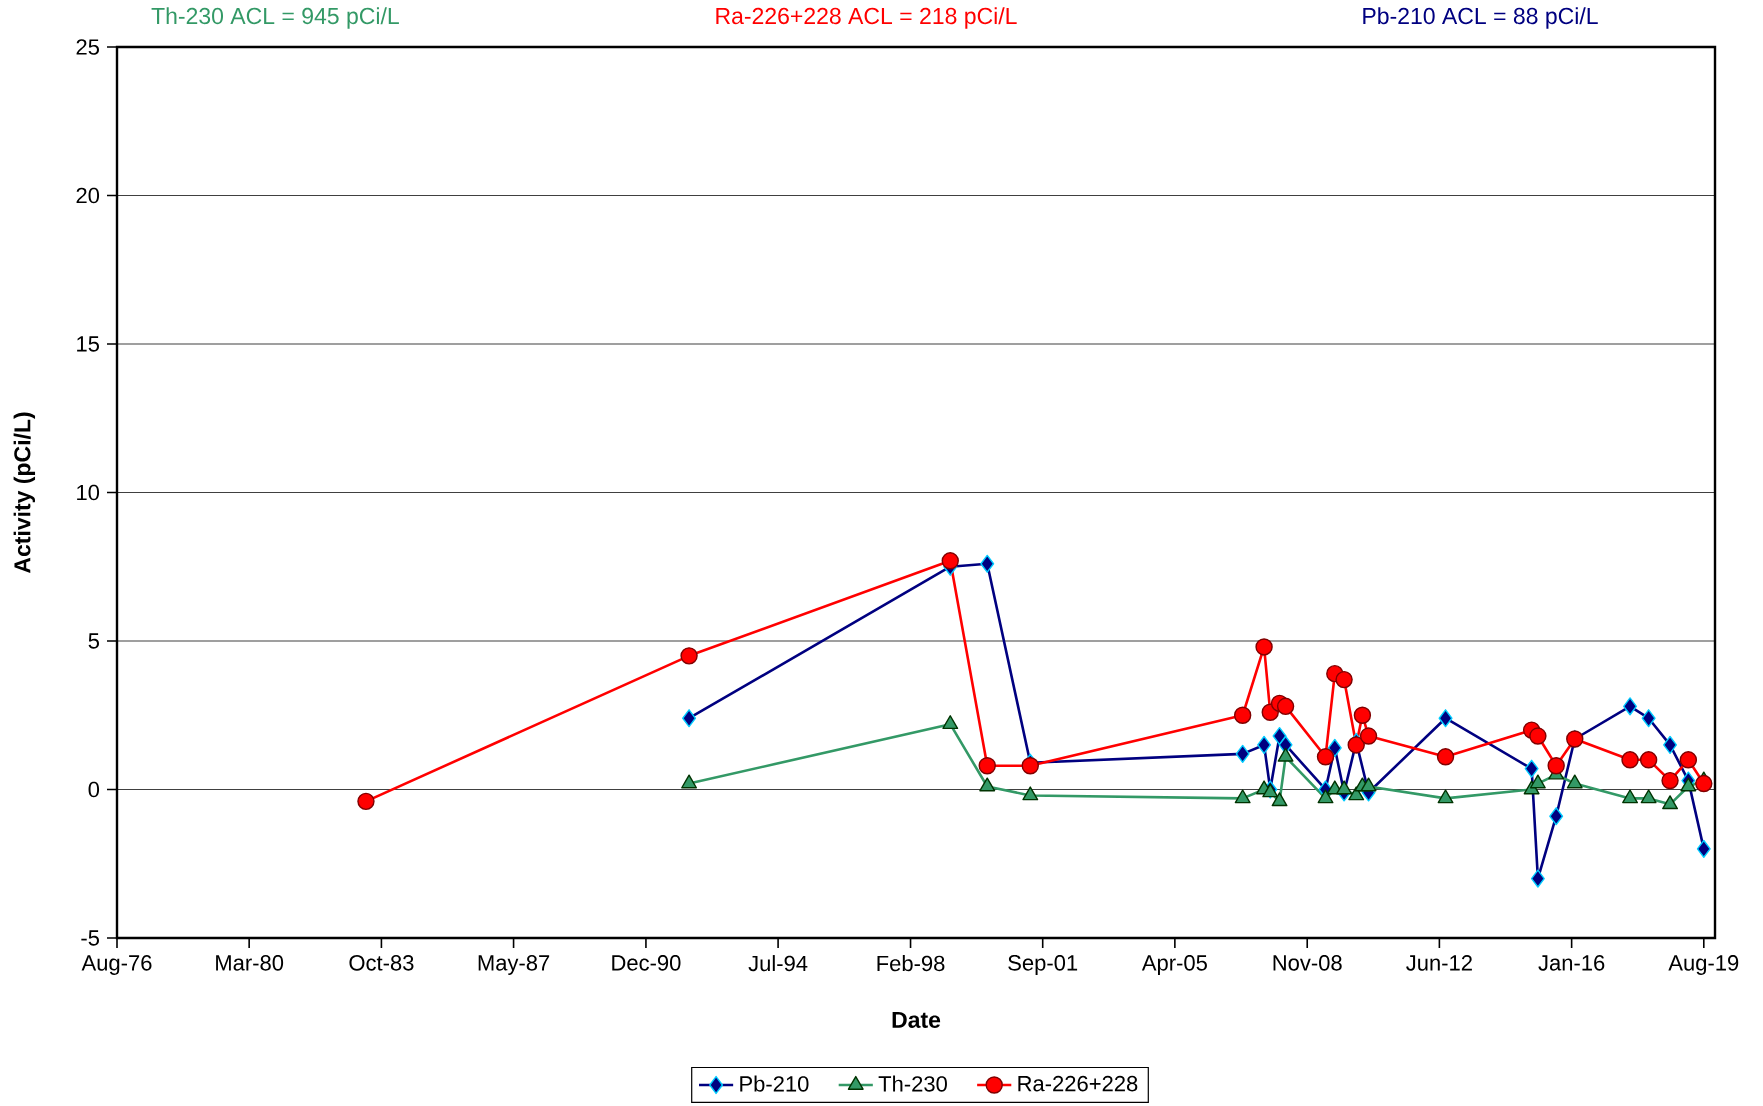 The height and width of the screenshot is (1106, 1763). What do you see at coordinates (1043, 965) in the screenshot?
I see `x-tick-label: Sep-01` at bounding box center [1043, 965].